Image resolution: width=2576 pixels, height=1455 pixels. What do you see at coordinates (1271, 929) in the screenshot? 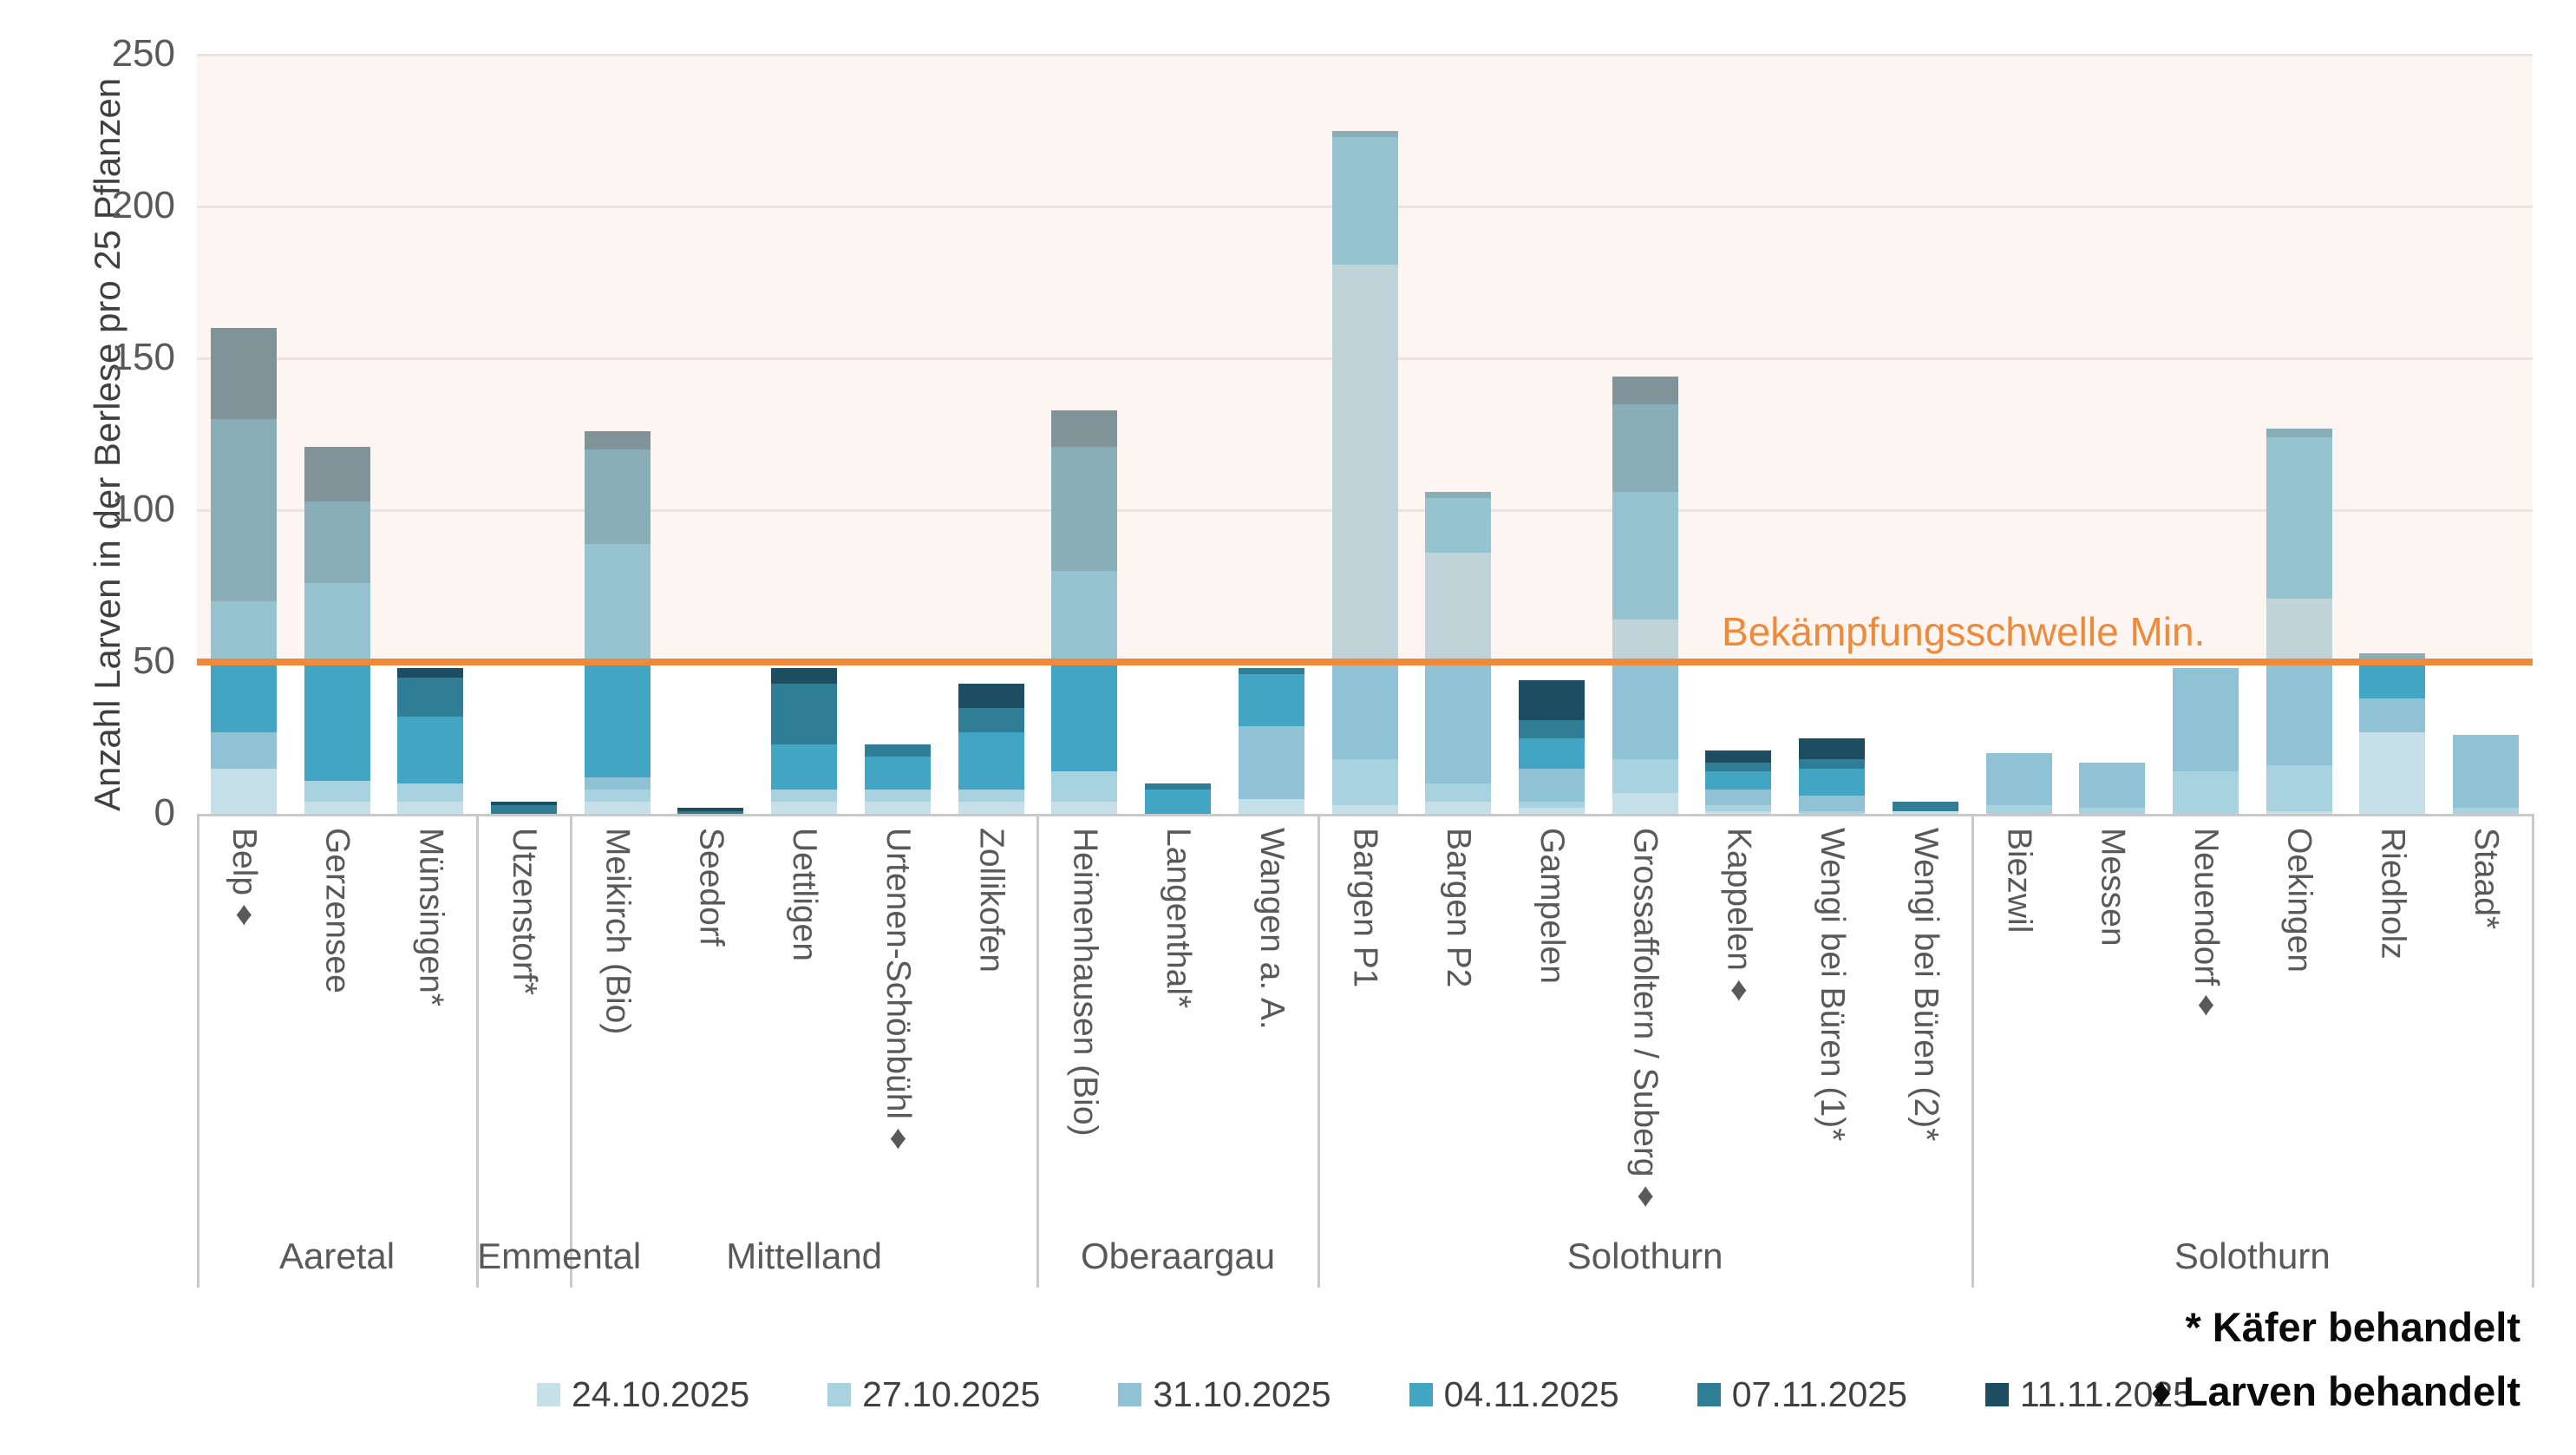
I see `x-tick-label: Wangen a. A.` at bounding box center [1271, 929].